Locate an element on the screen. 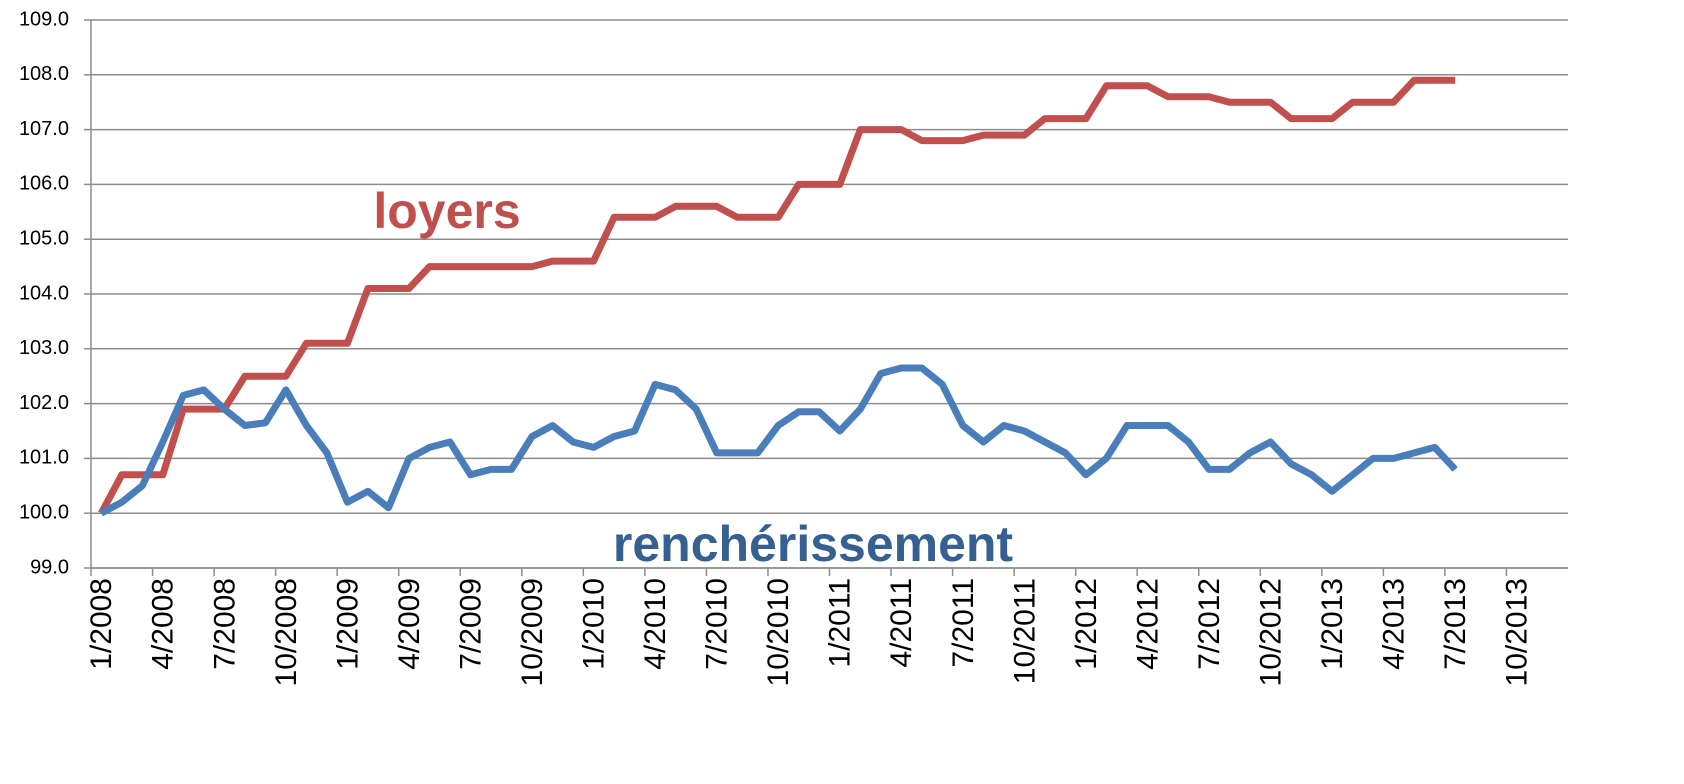 The height and width of the screenshot is (784, 1684). x-tick-label: 1/2011 is located at coordinates (840, 623).